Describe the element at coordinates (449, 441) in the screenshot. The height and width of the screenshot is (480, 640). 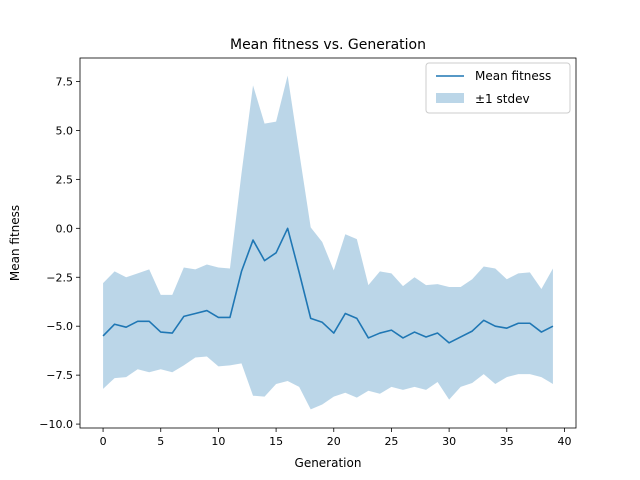
I see `x-tick-label: 30` at that location.